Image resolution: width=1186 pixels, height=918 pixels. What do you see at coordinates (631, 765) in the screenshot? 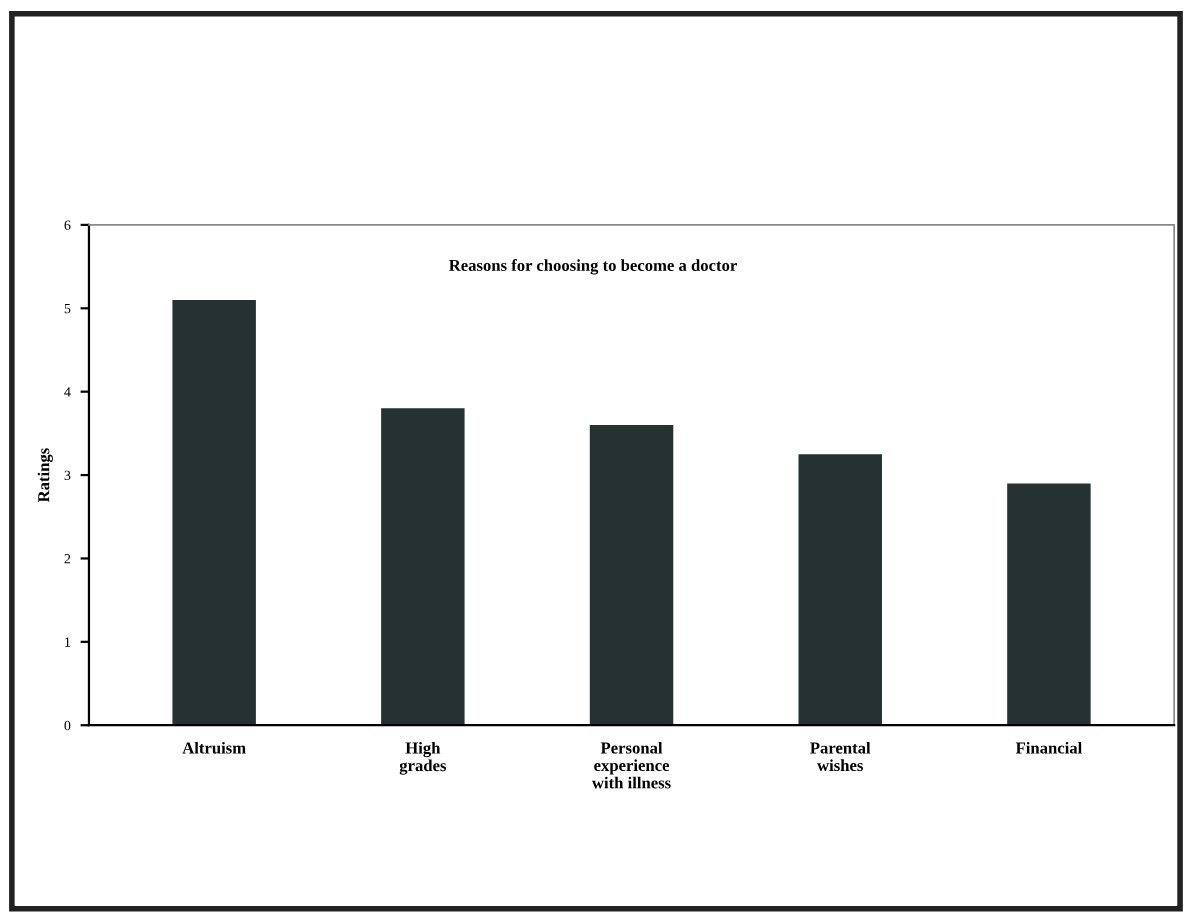
I see `x-tick-label: Personal experience with illness` at bounding box center [631, 765].